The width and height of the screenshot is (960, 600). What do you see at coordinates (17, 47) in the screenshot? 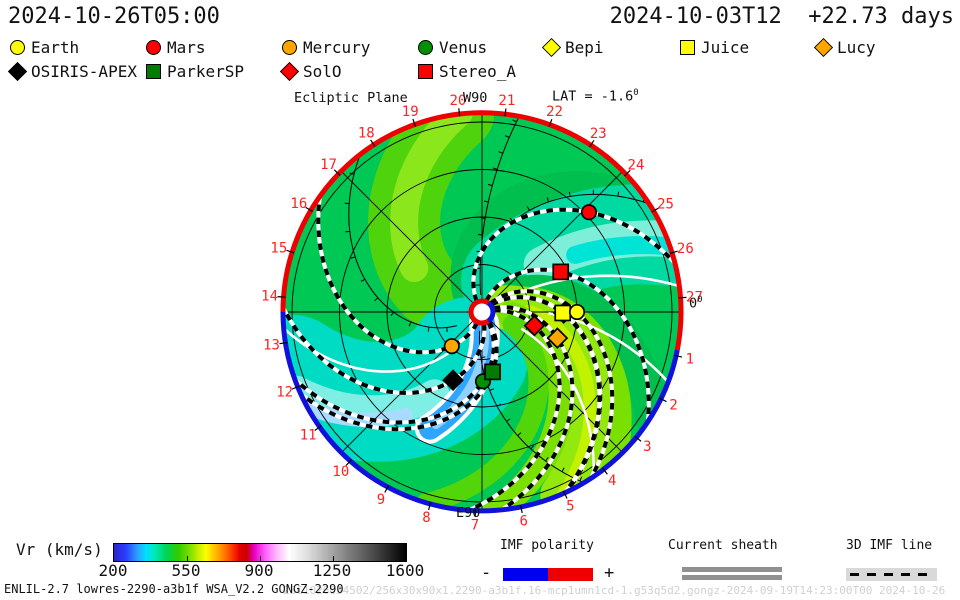
I see `earth-marker-icon` at bounding box center [17, 47].